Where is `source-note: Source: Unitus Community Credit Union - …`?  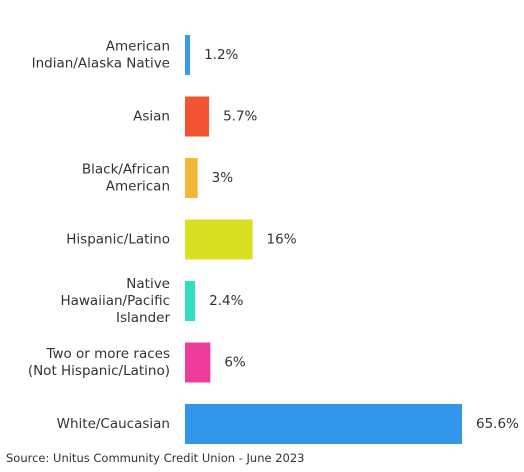
source-note: Source: Unitus Community Credit Union - … is located at coordinates (155, 458).